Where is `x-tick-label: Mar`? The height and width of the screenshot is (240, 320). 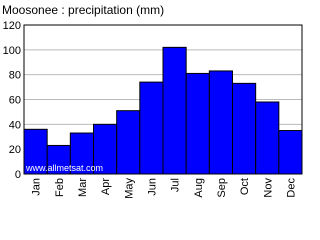 x-tick-label: Mar is located at coordinates (83, 187).